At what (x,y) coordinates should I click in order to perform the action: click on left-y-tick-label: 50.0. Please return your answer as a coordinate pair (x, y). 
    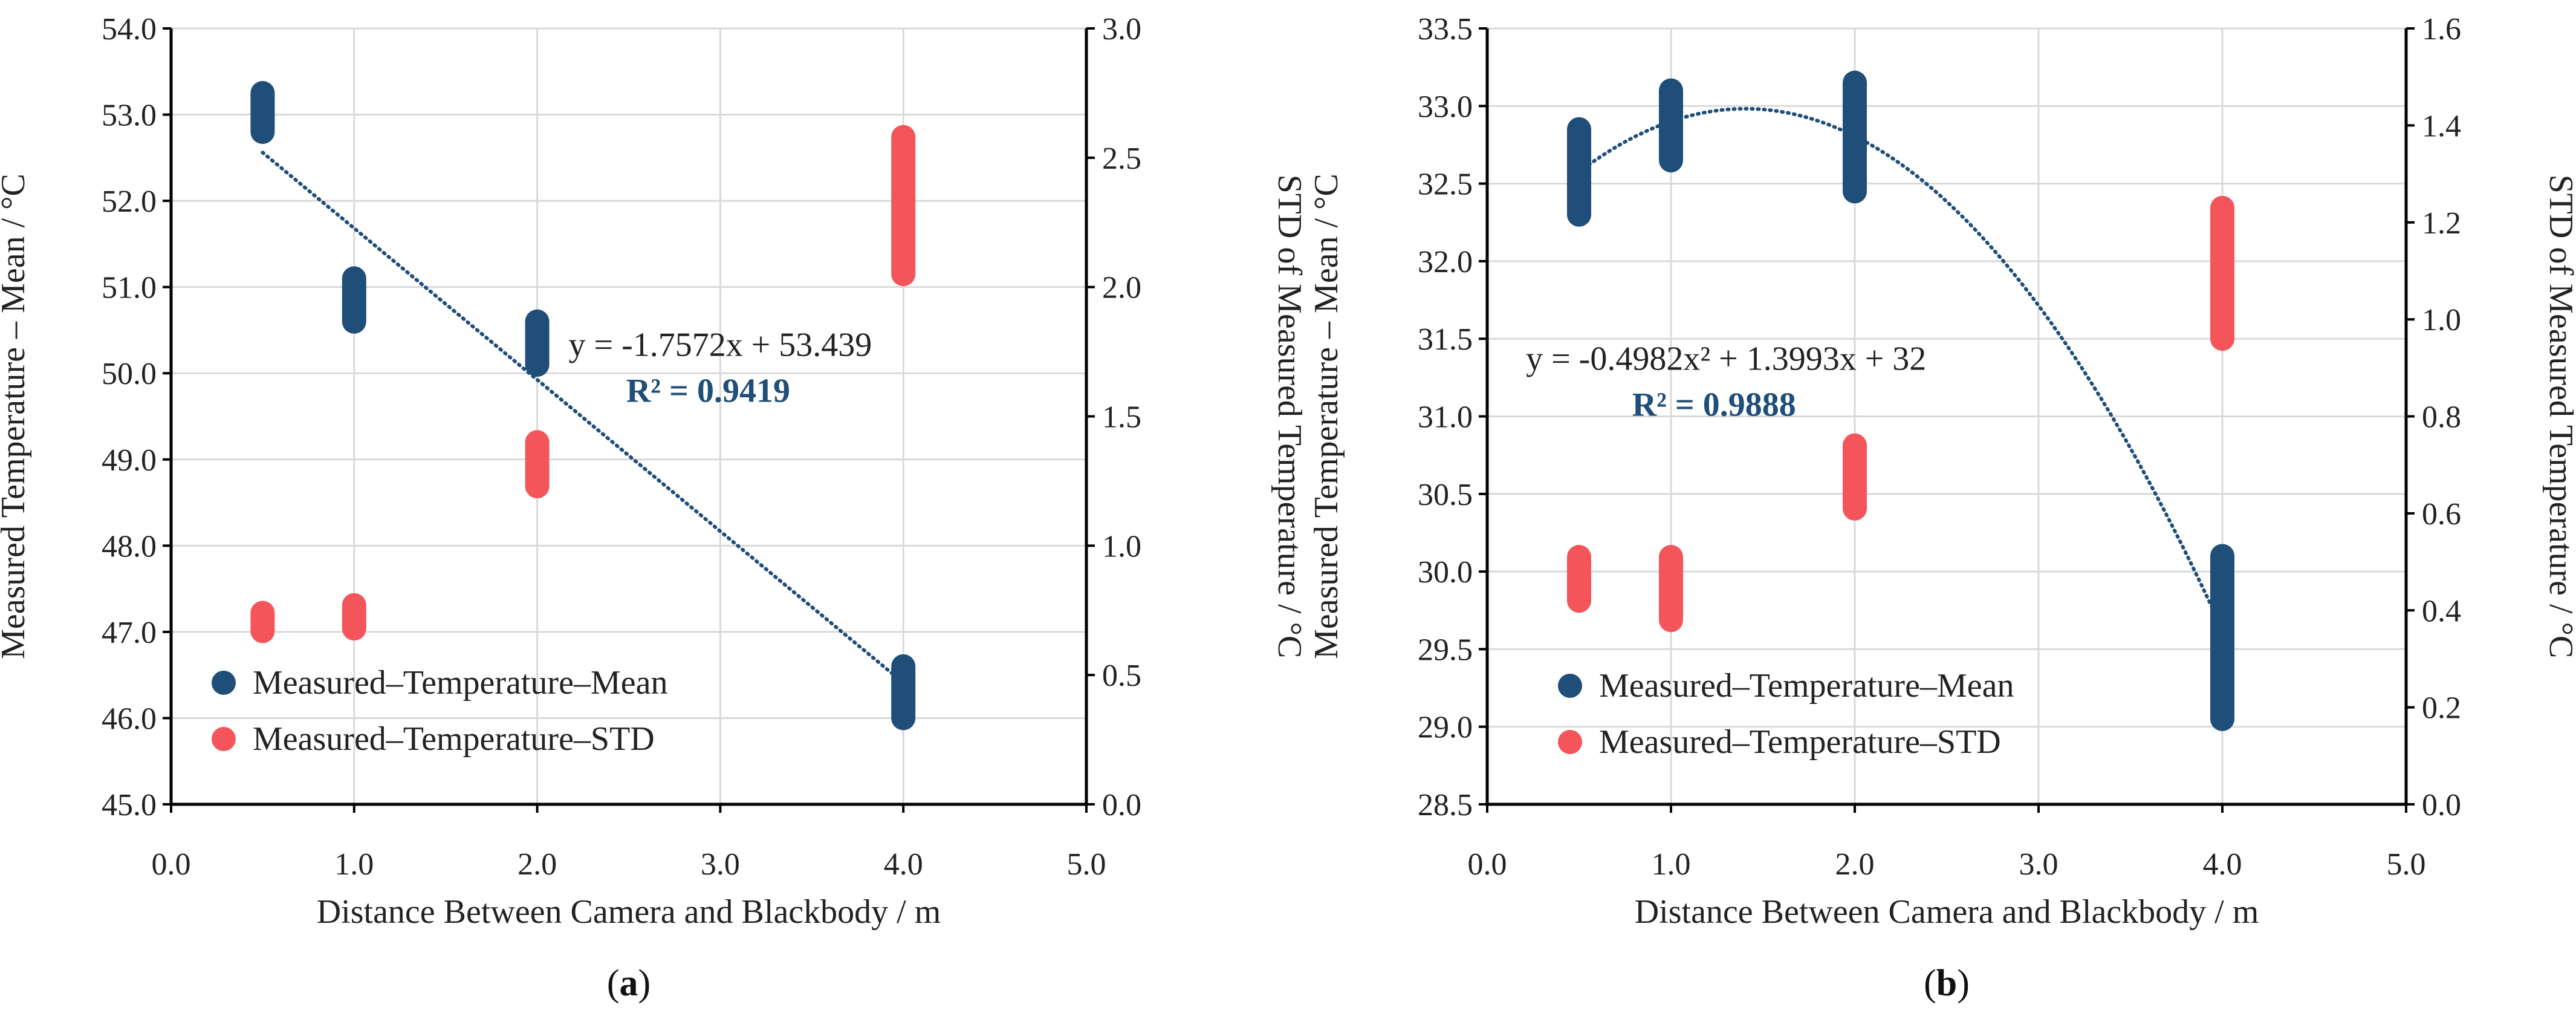
    Looking at the image, I should click on (130, 374).